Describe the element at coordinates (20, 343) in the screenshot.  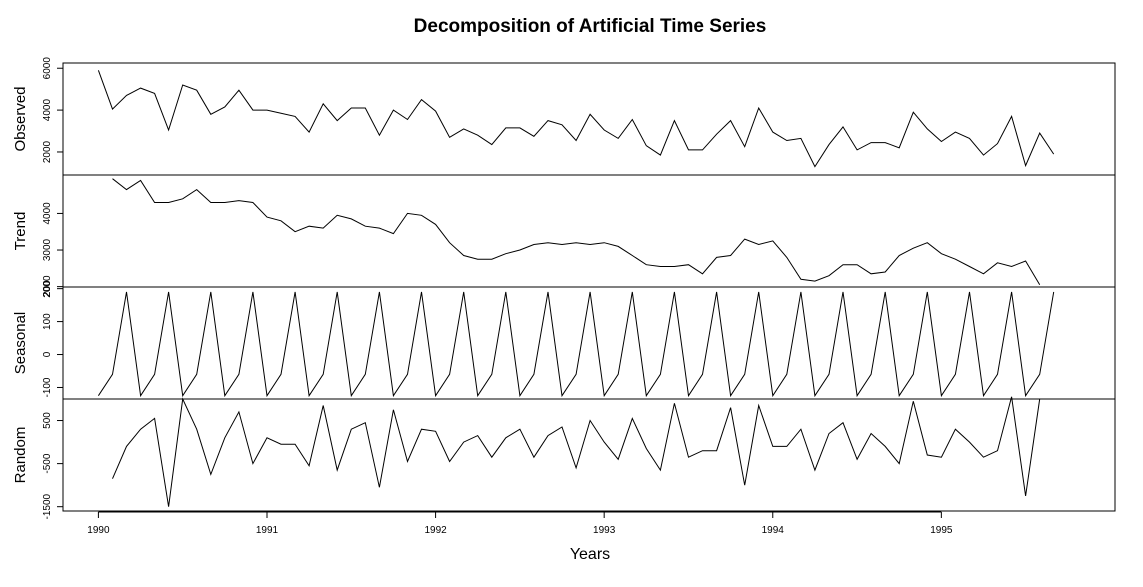
I see `panel-label-seasonal: Seasonal` at that location.